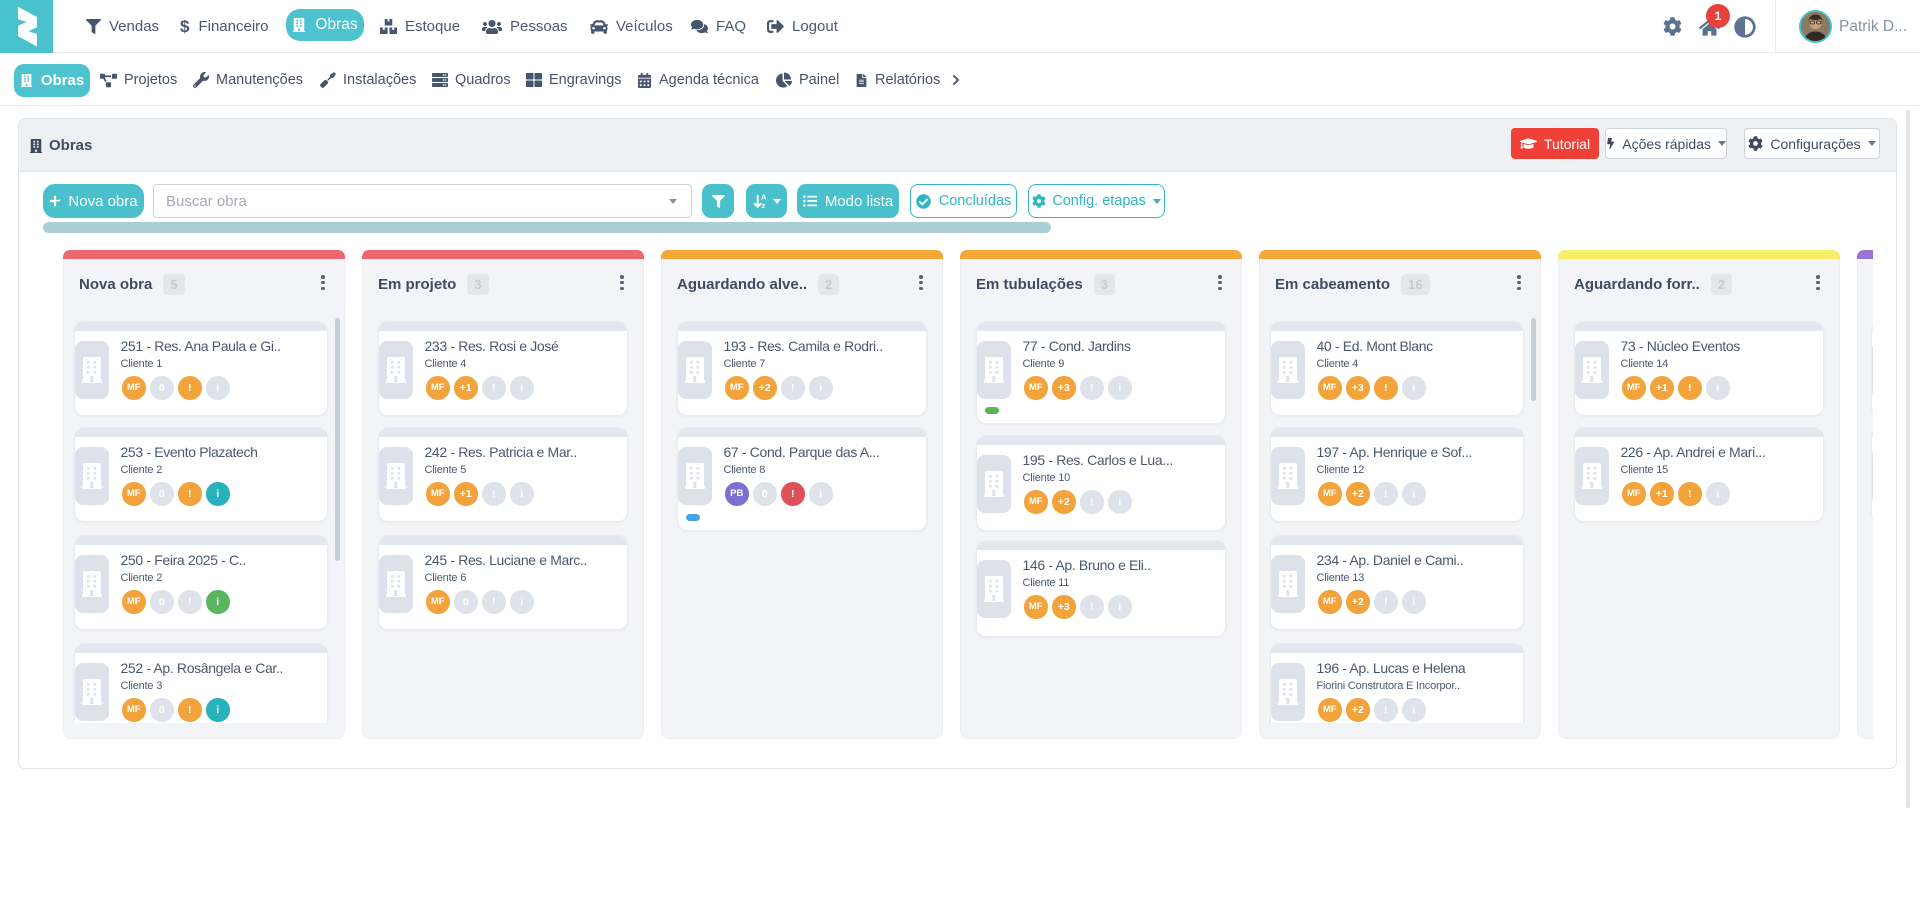  I want to click on svg-text: z, so click(763, 205).